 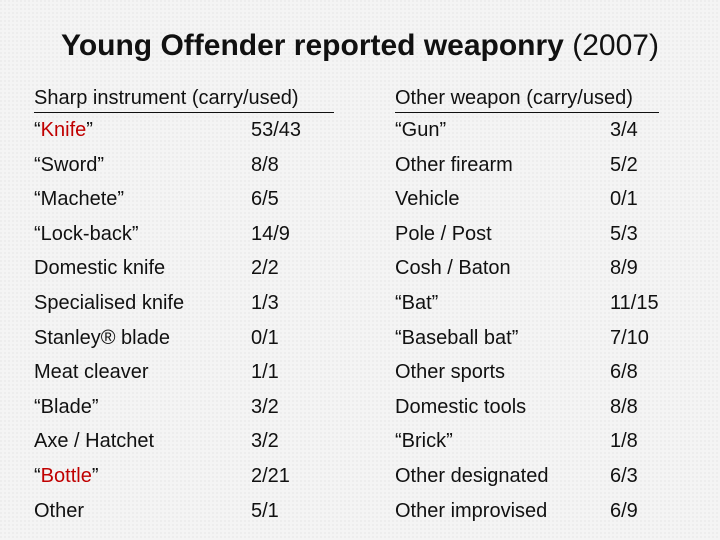 I want to click on weapon-name: Cosh / Baton, so click(x=453, y=268).